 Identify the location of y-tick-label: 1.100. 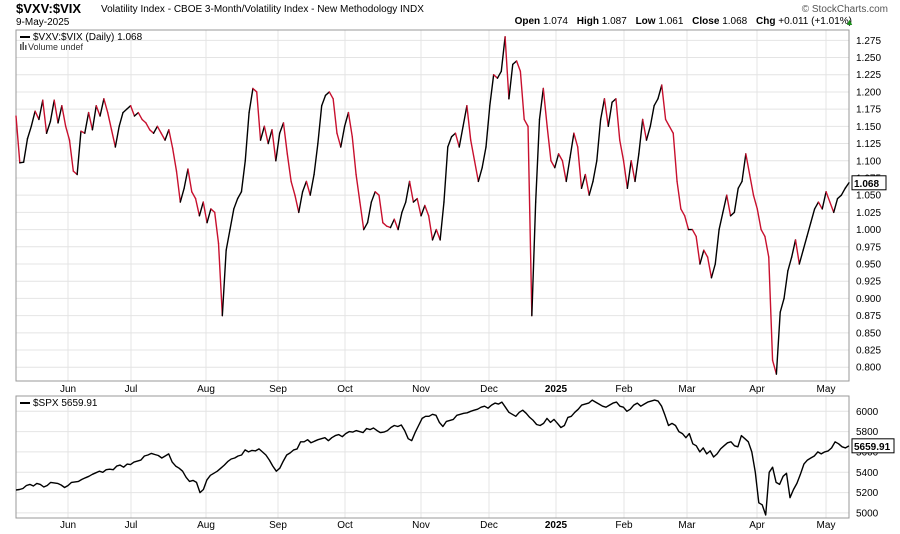
(868, 161).